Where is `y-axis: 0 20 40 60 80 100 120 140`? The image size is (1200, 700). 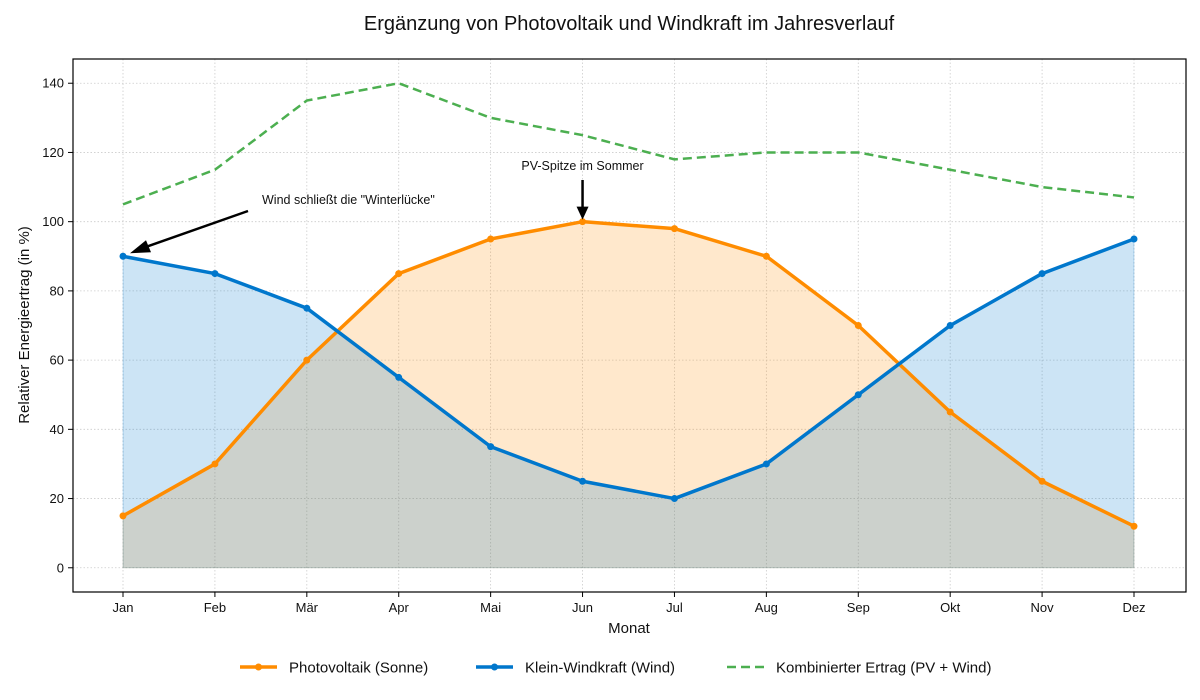
y-axis: 0 20 40 60 80 100 120 140 is located at coordinates (57, 325).